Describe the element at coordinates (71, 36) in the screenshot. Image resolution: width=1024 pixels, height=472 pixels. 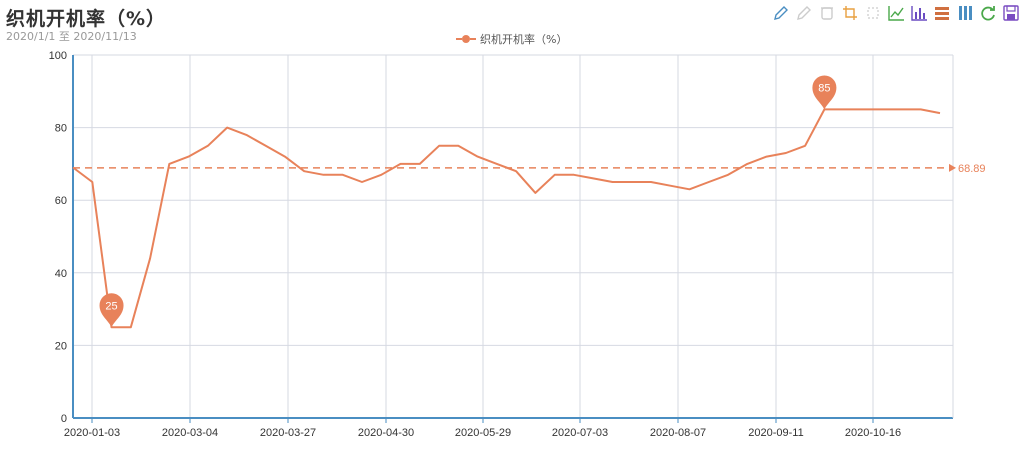
I see `chart-subtitle: 2020/1/1 至 2020/11/13` at that location.